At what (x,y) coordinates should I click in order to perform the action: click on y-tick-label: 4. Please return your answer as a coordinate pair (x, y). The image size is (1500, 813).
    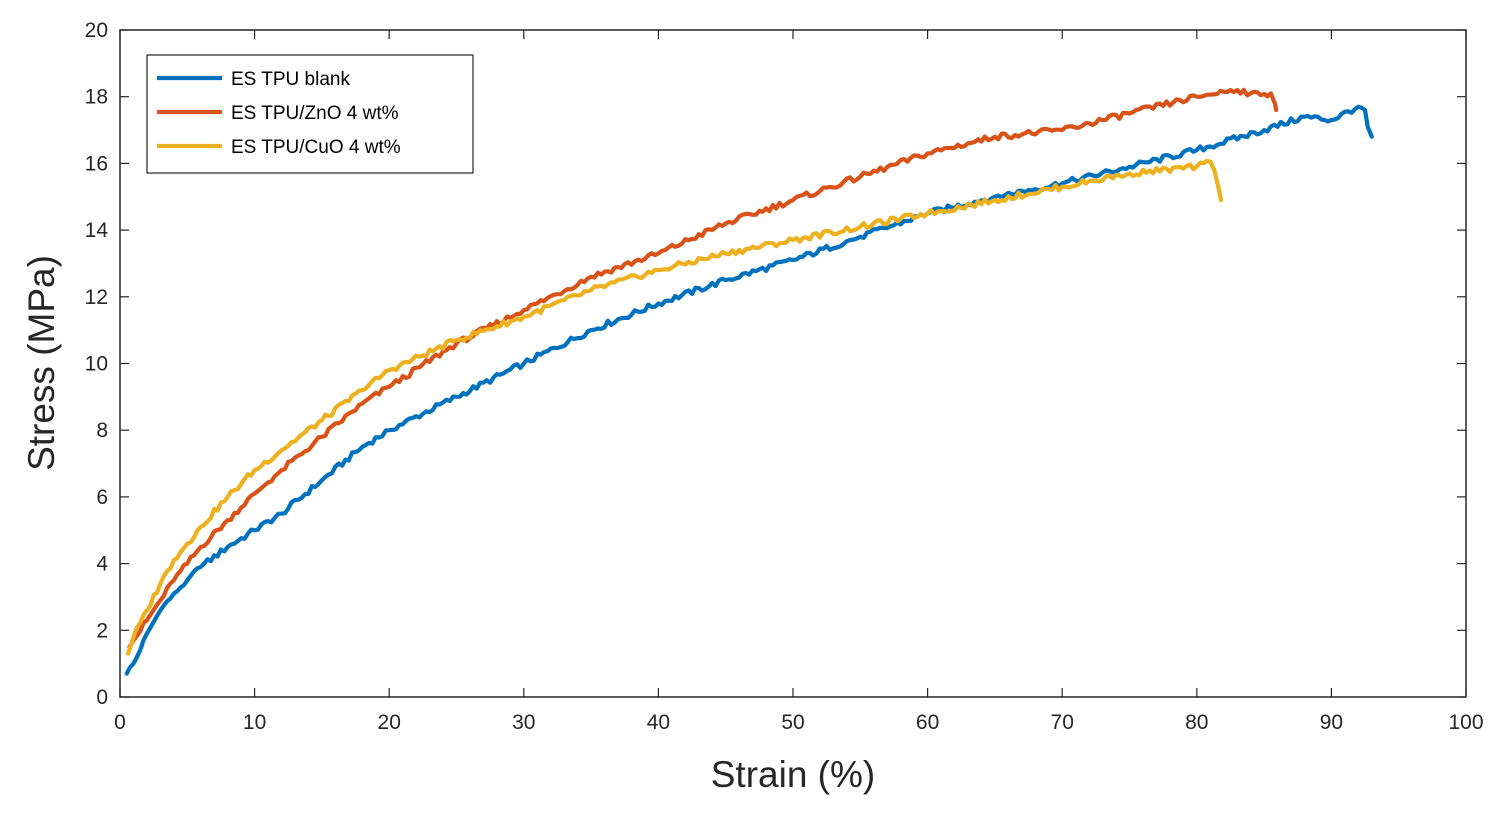
    Looking at the image, I should click on (102, 564).